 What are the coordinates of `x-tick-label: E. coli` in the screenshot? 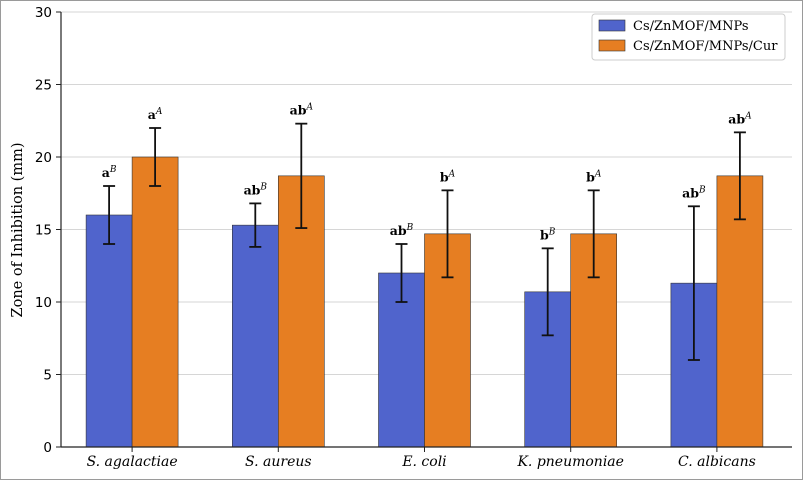 It's located at (423, 462).